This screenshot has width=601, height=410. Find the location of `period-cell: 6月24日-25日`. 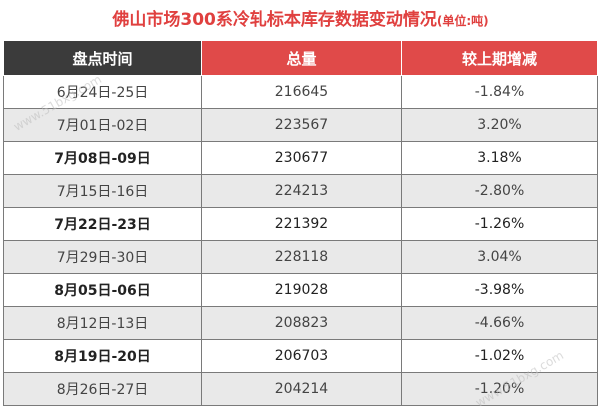

period-cell: 6月24日-25日 is located at coordinates (102, 92).